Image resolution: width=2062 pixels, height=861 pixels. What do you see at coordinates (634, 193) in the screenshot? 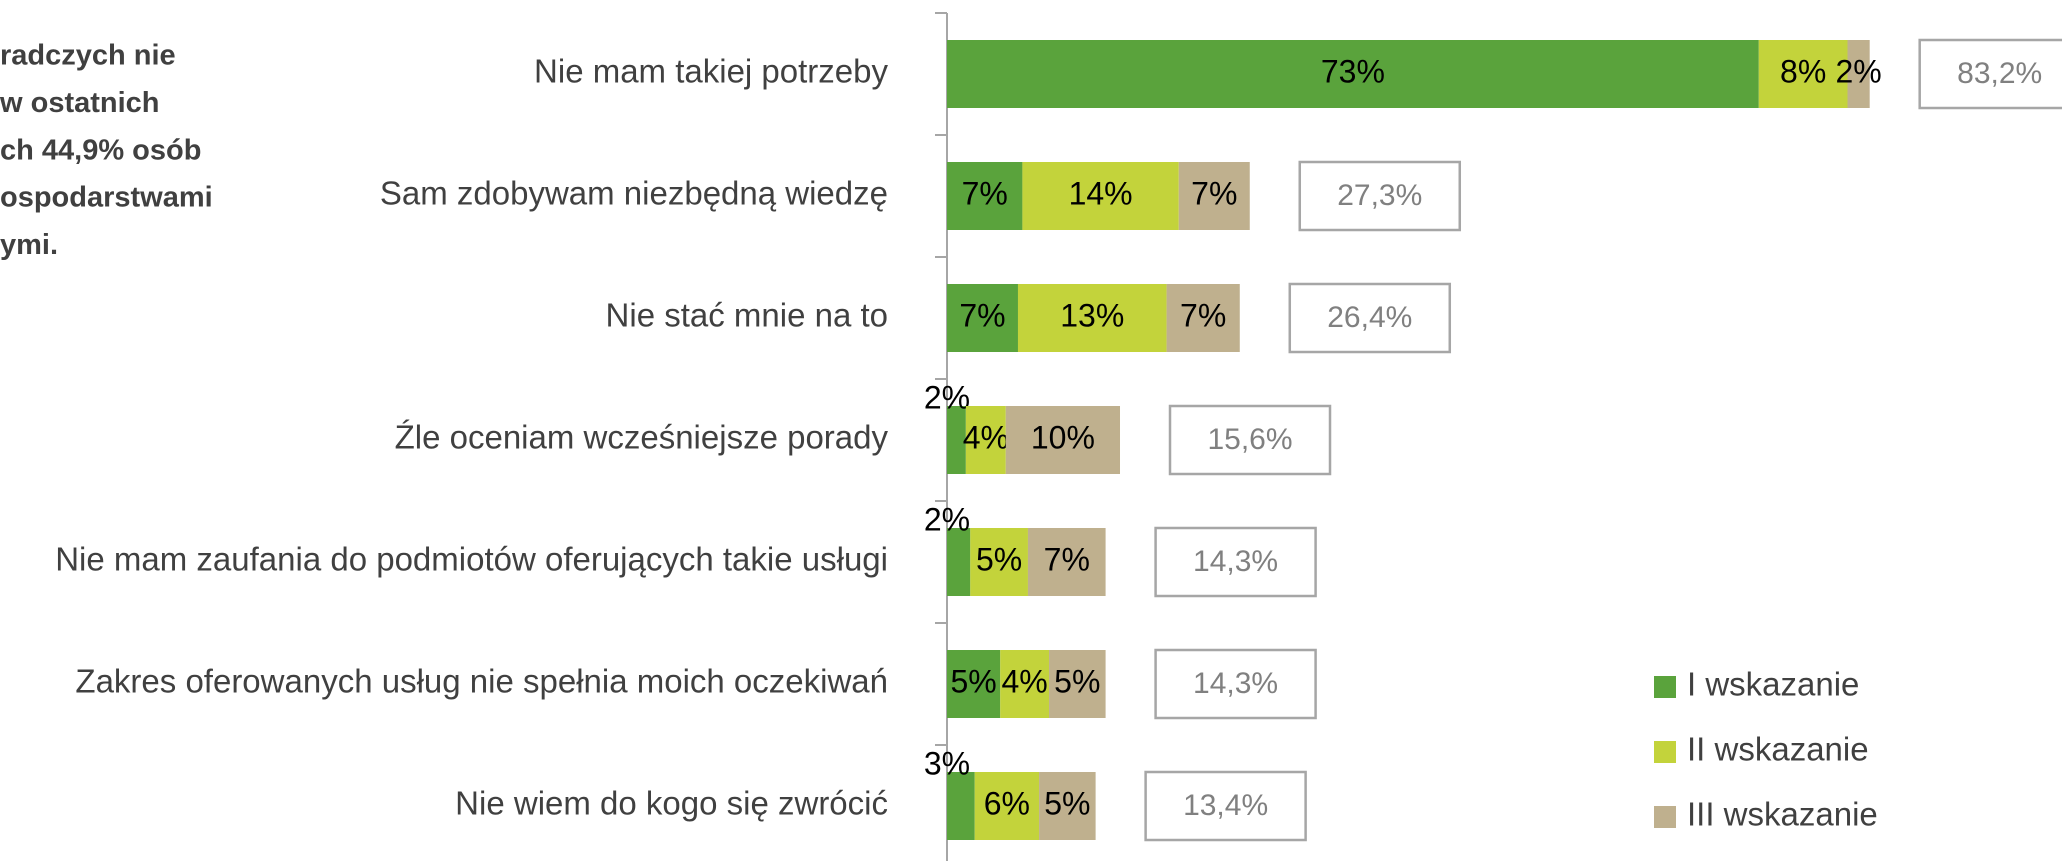
I see `category-label: Sam zdobywam niezbędną wiedzę` at bounding box center [634, 193].